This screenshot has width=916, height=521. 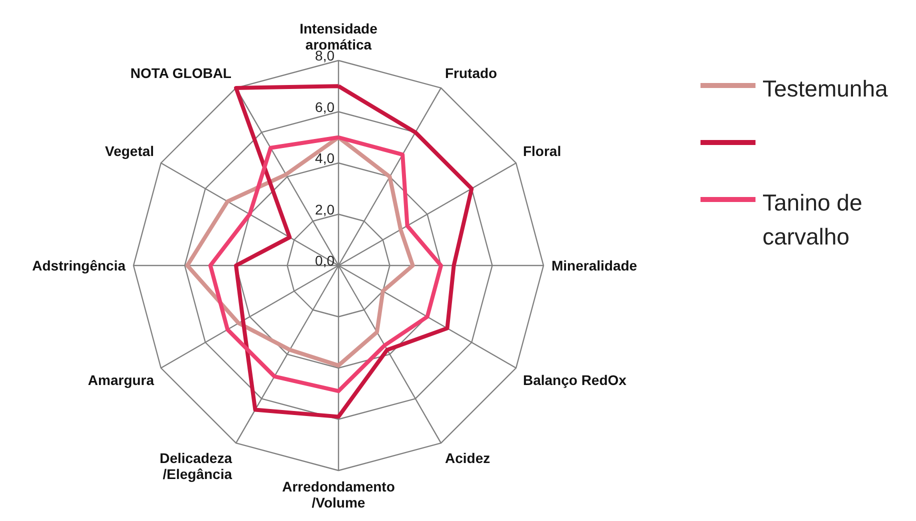 I want to click on spoke-label: NOTA GLOBAL, so click(x=181, y=73).